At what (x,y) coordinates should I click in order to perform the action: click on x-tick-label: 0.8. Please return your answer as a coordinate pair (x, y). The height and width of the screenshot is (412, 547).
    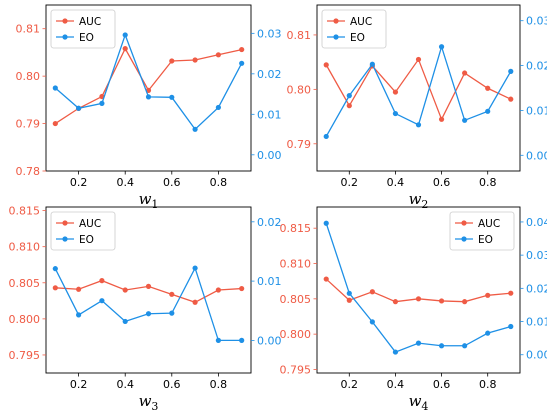
    Looking at the image, I should click on (488, 384).